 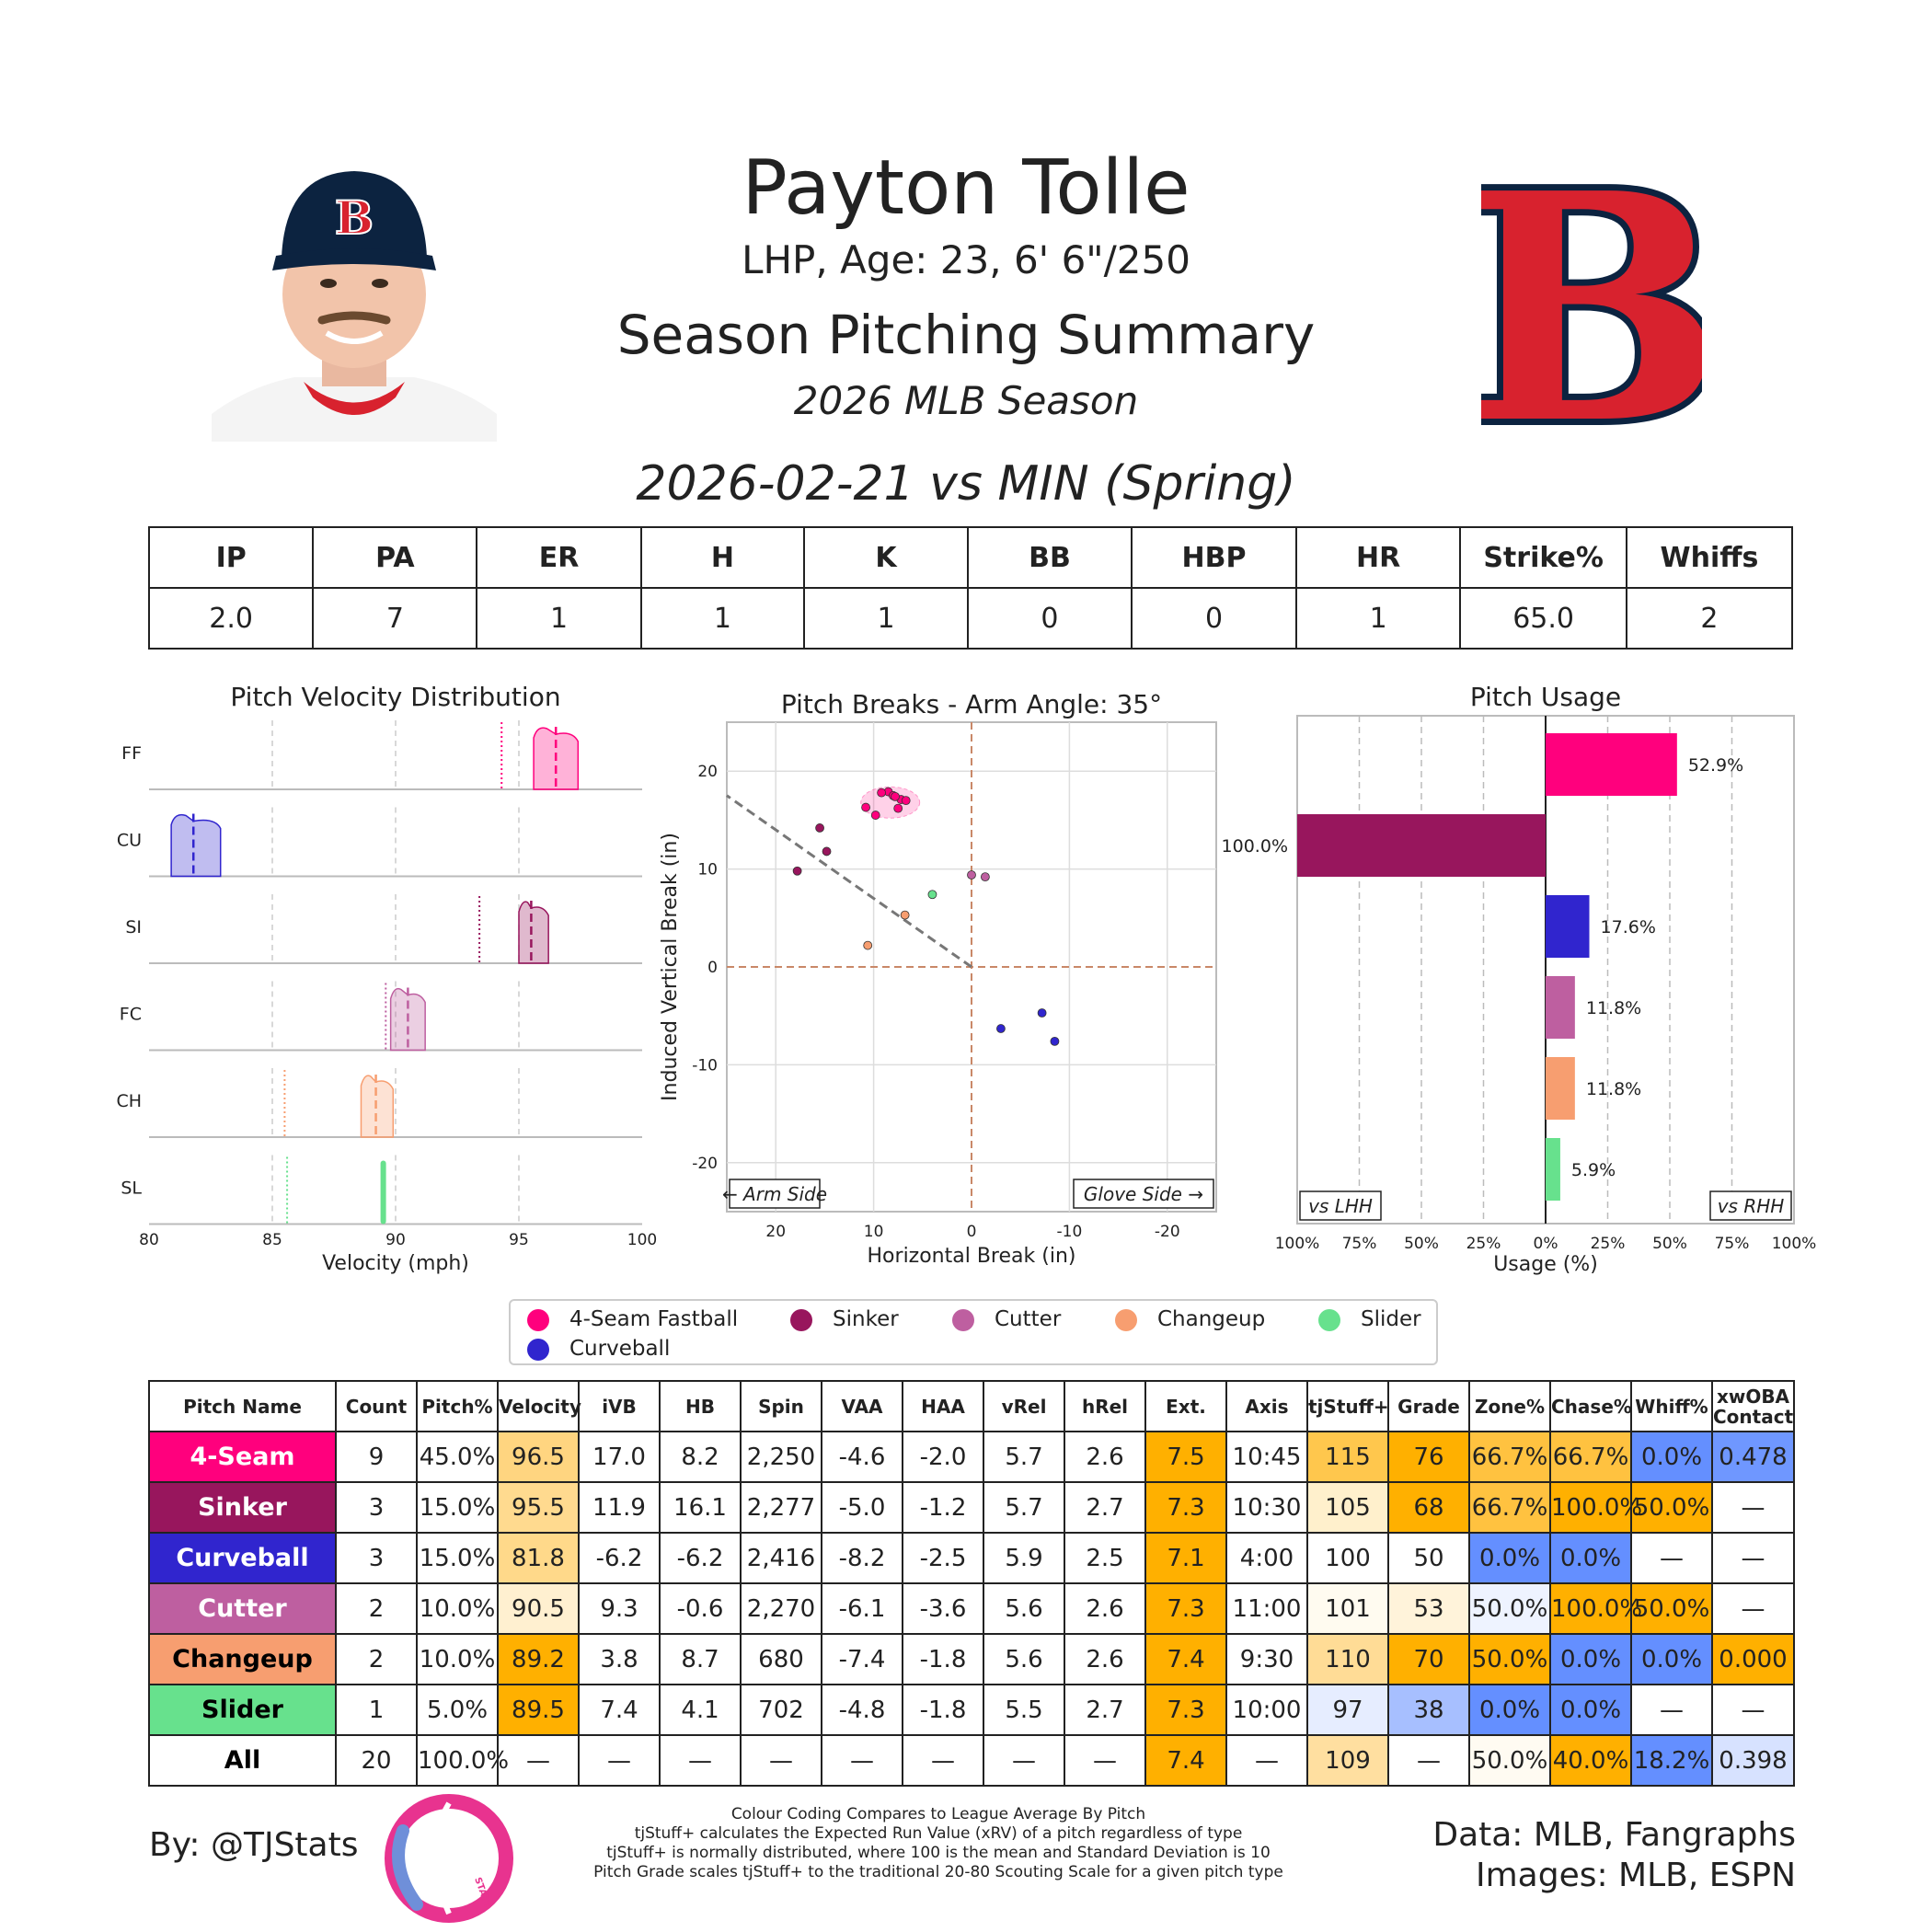 I want to click on pitch-name-cell: Curveball, so click(x=242, y=1558).